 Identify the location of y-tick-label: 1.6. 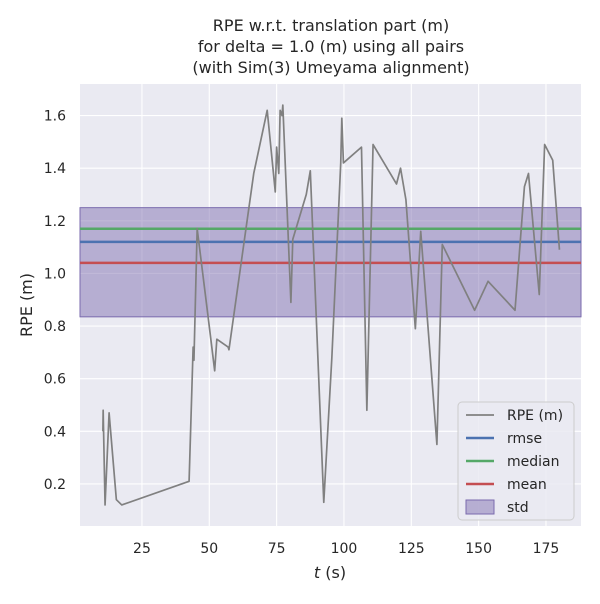
(55, 117).